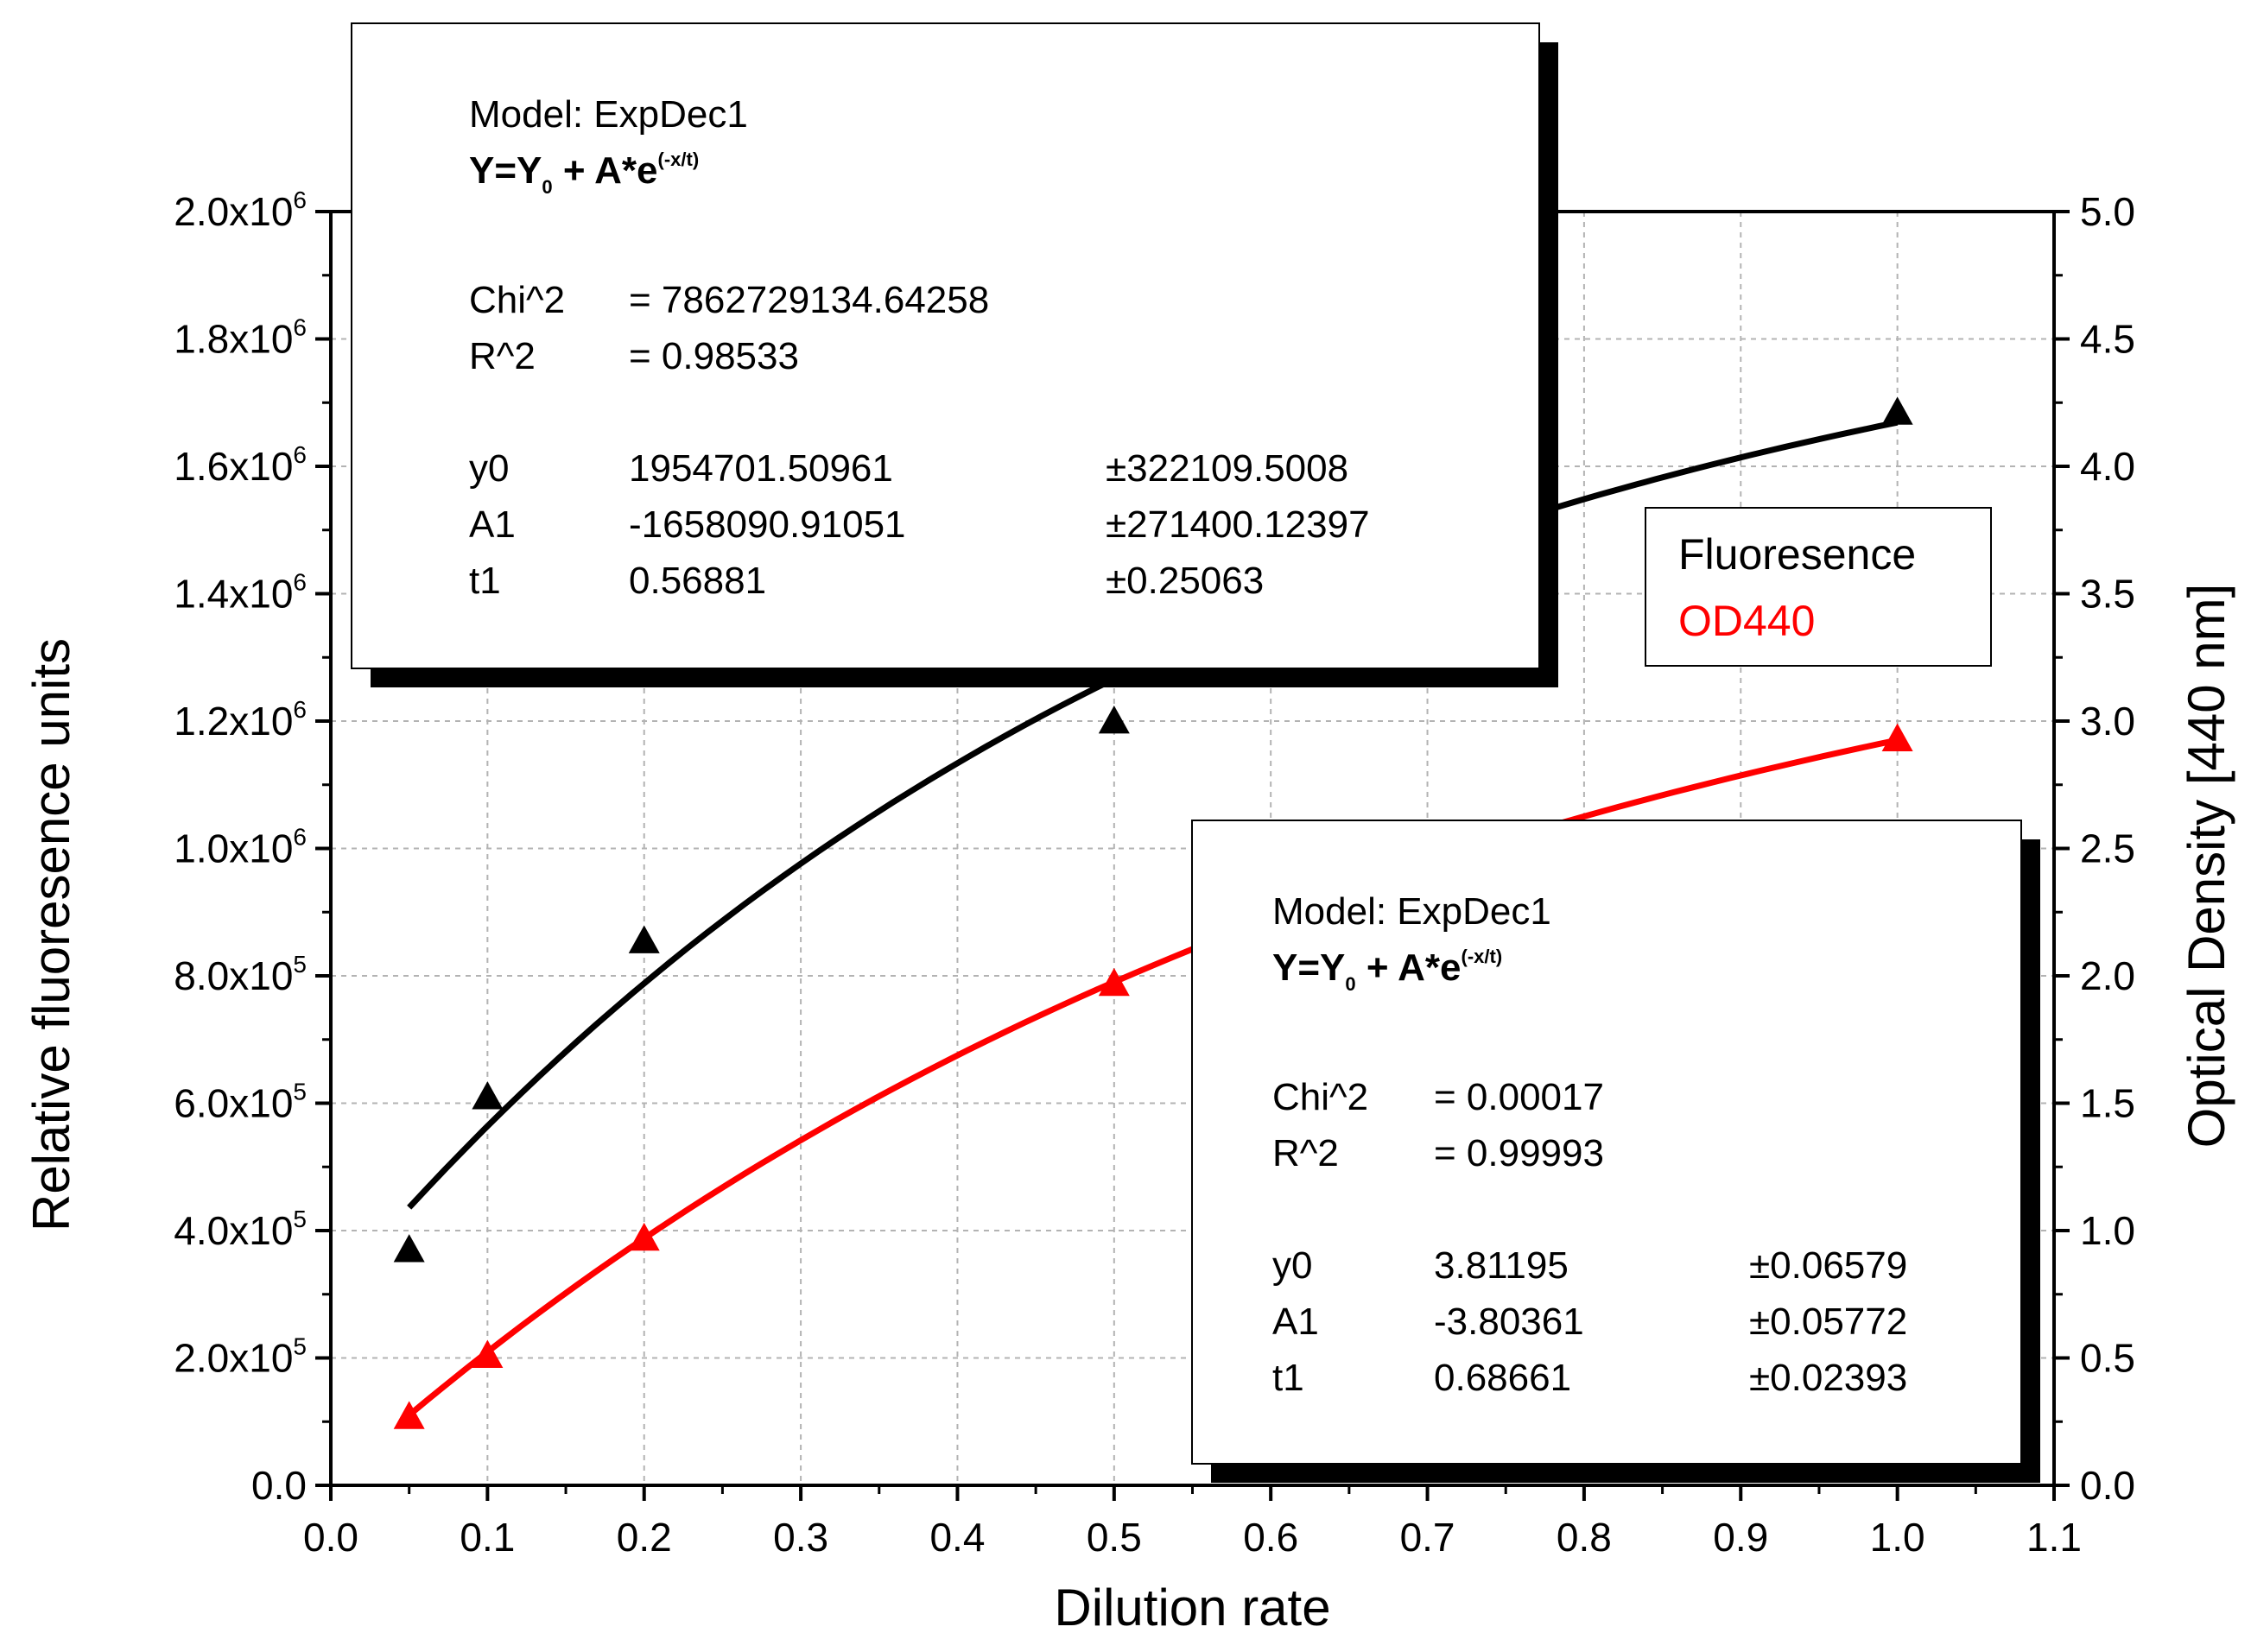 The height and width of the screenshot is (1652, 2251). I want to click on legend-frame, so click(1818, 587).